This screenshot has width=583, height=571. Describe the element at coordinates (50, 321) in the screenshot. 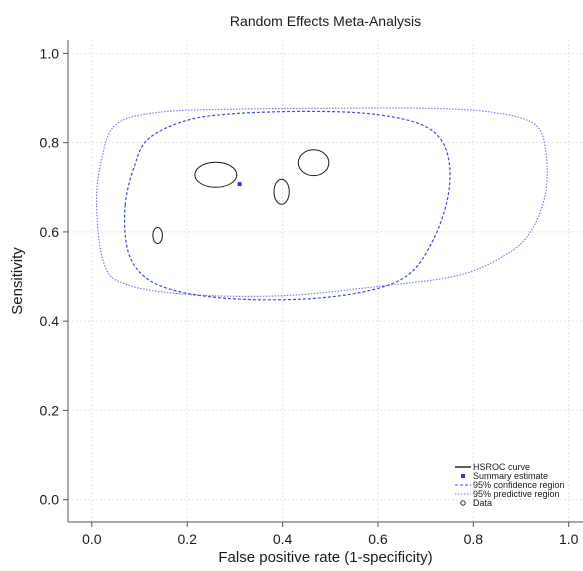

I see `y-tick-label: 0.4` at that location.